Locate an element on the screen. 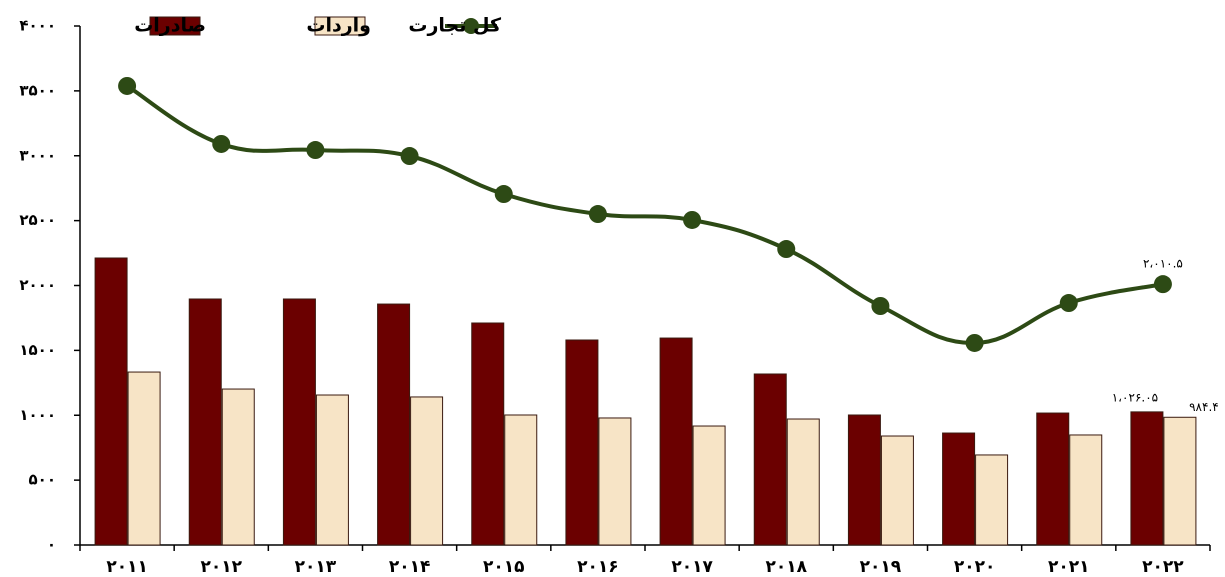 The height and width of the screenshot is (577, 1225). x-tick-label: ۲۰۱۸ is located at coordinates (786, 567).